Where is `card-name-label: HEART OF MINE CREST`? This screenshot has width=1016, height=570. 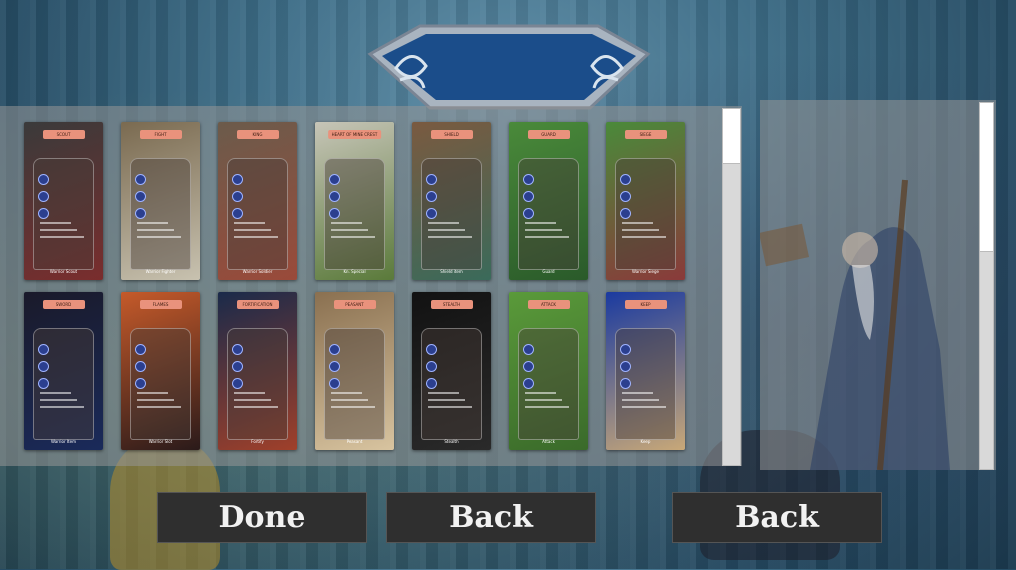 card-name-label: HEART OF MINE CREST is located at coordinates (354, 134).